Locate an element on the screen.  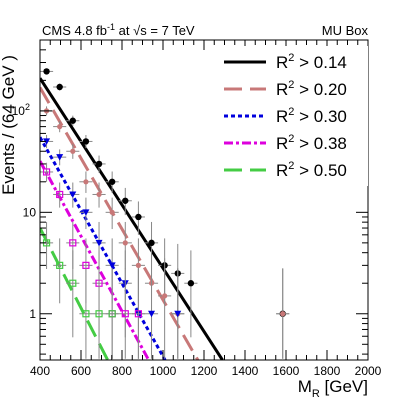
legend-background is located at coordinates (294, 116).